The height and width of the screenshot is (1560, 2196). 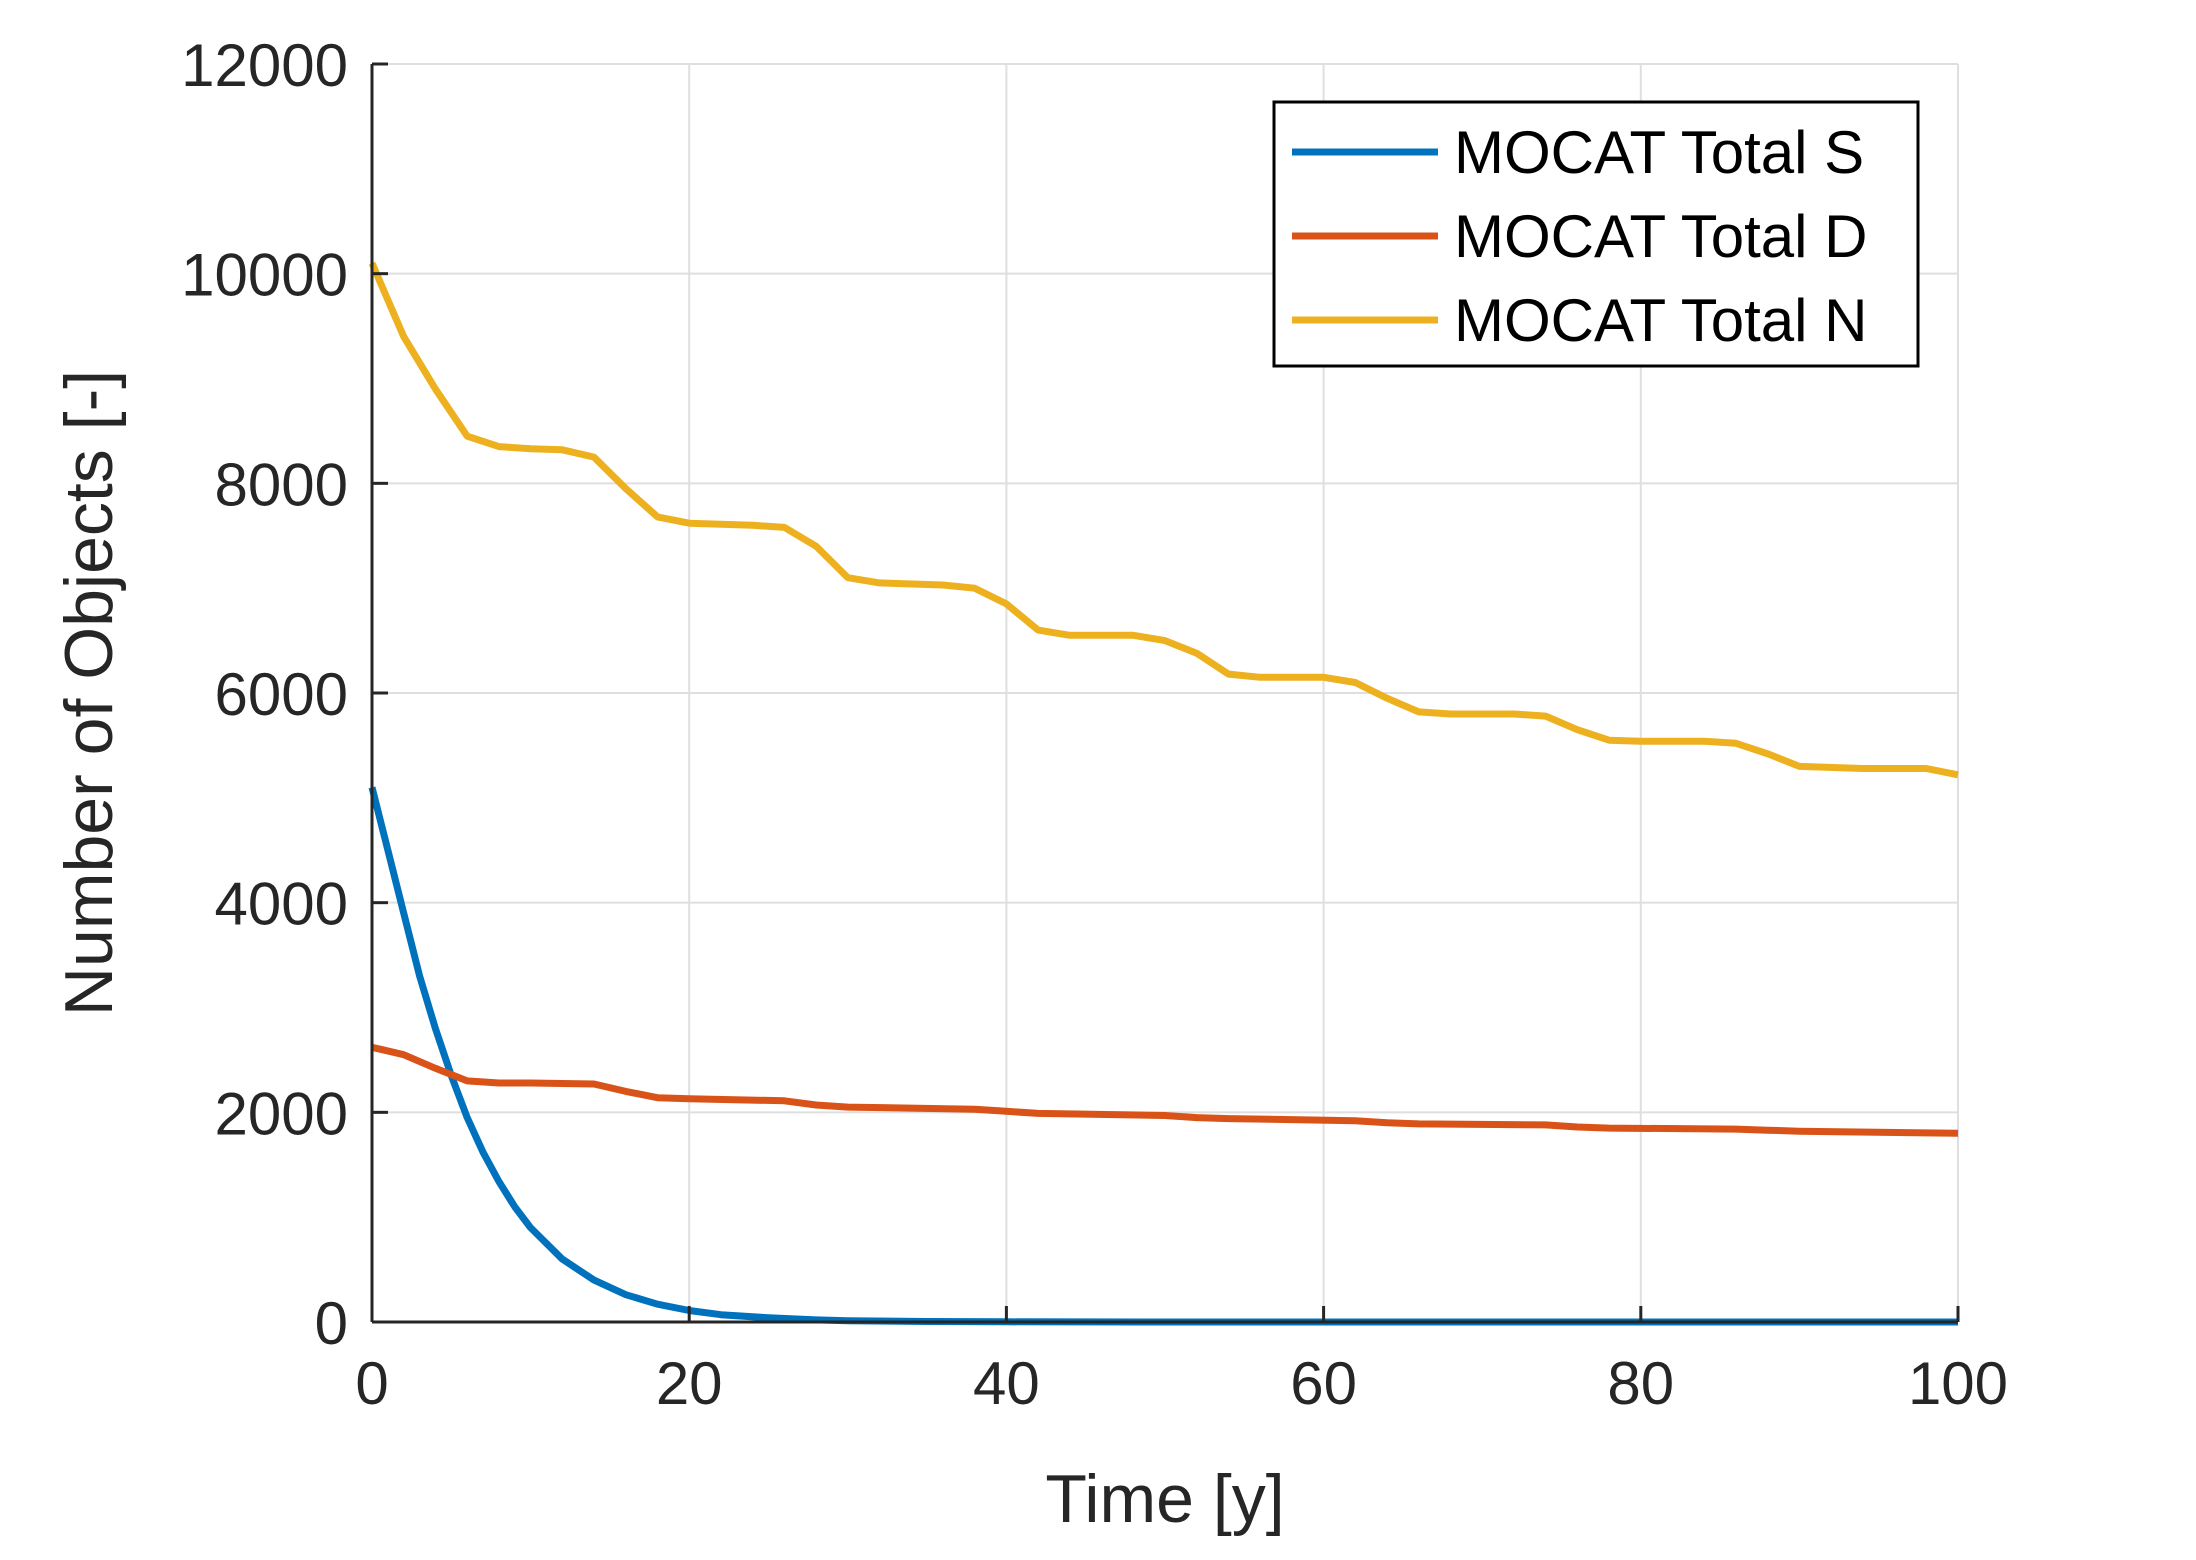 I want to click on legend-label-3: MOCAT Total N, so click(x=1660, y=320).